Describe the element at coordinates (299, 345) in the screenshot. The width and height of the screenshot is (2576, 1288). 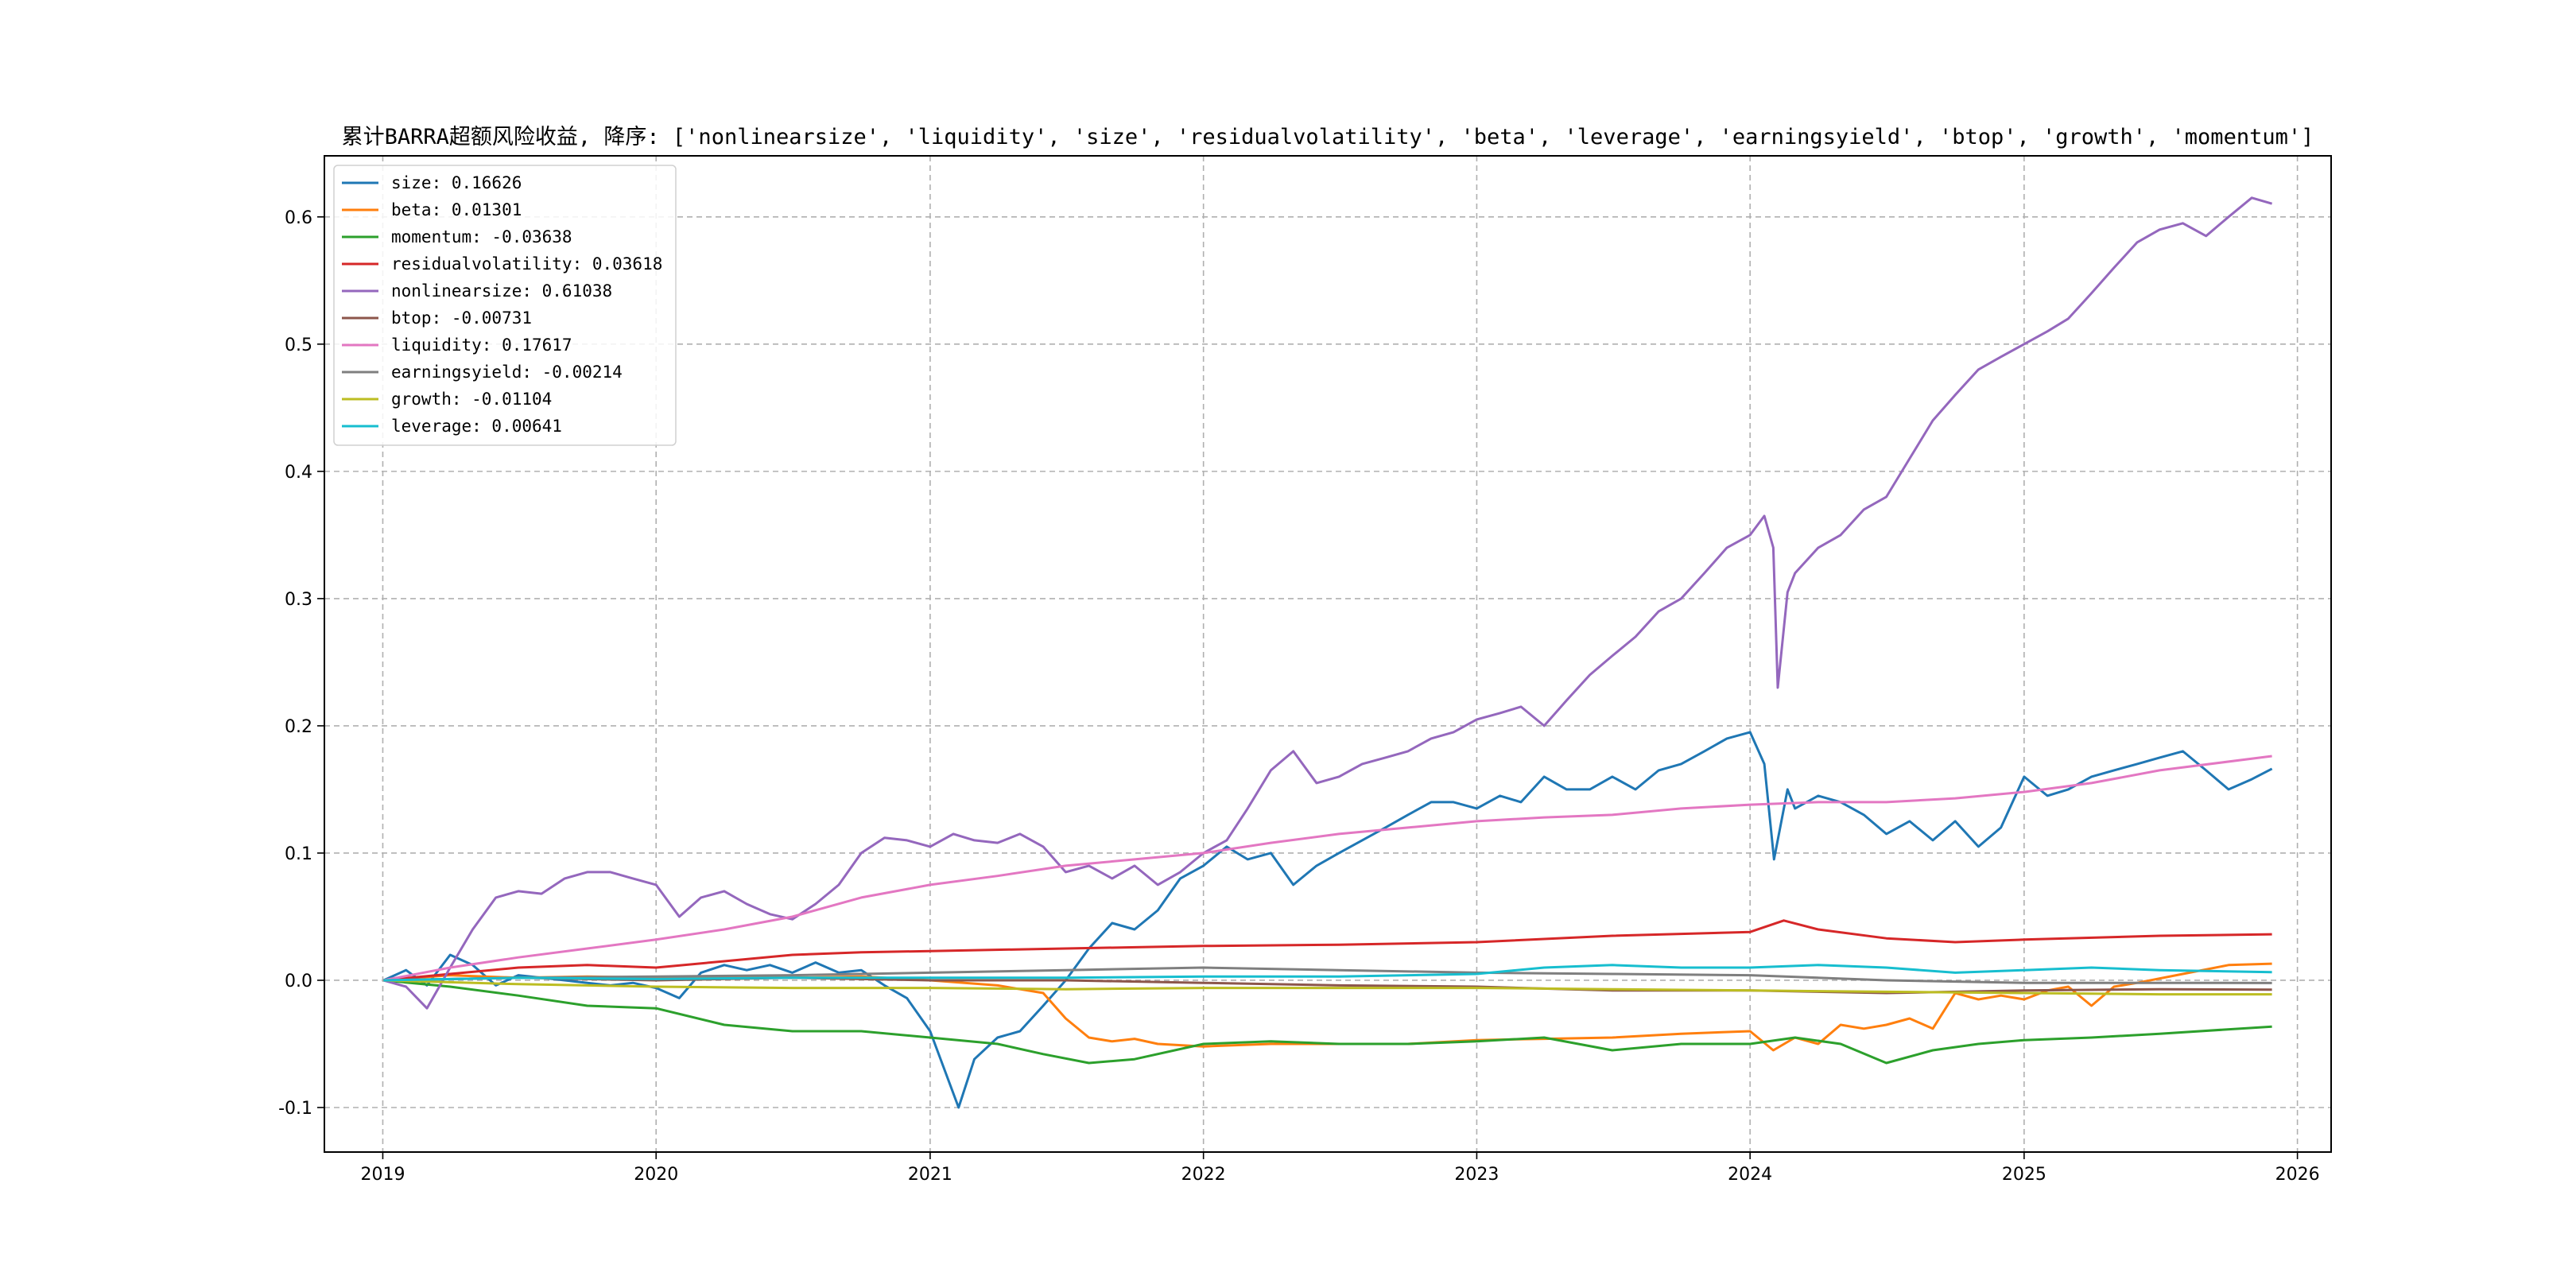
I see `y-tick-label: 0.5` at that location.